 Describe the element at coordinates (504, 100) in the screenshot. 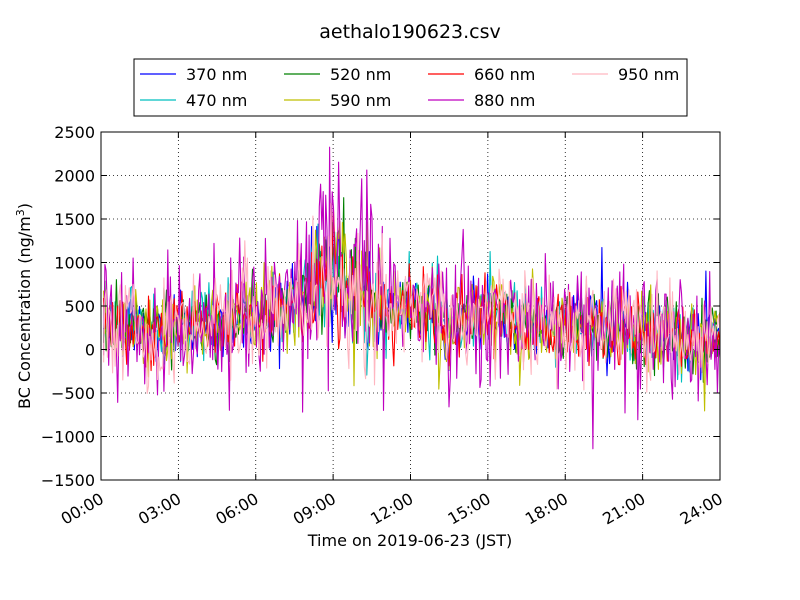

I see `legend-label: 880 nm` at that location.